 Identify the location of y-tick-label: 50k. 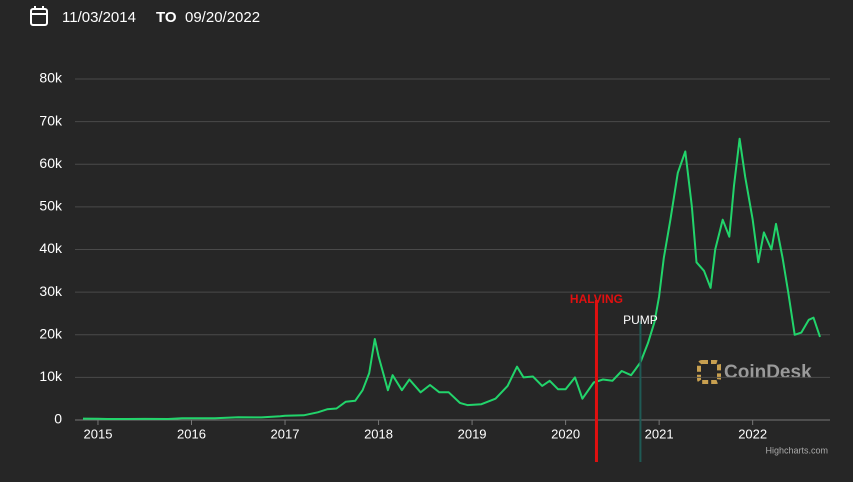
(51, 206).